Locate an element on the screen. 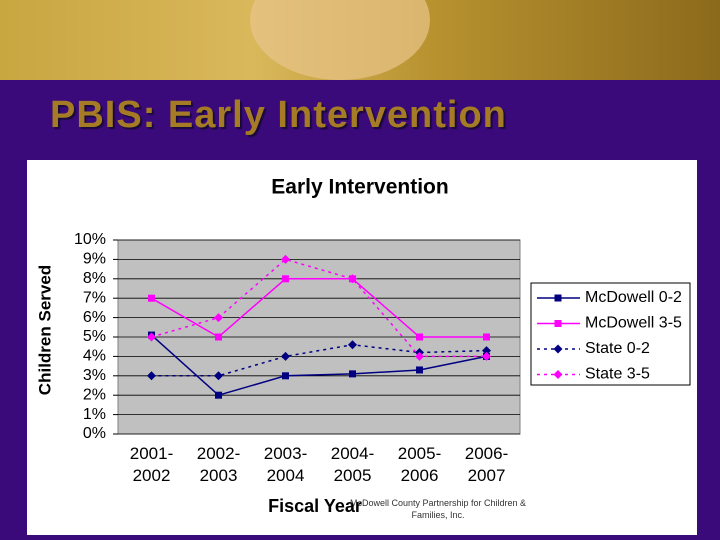  legend-label: State 0-2 is located at coordinates (617, 348).